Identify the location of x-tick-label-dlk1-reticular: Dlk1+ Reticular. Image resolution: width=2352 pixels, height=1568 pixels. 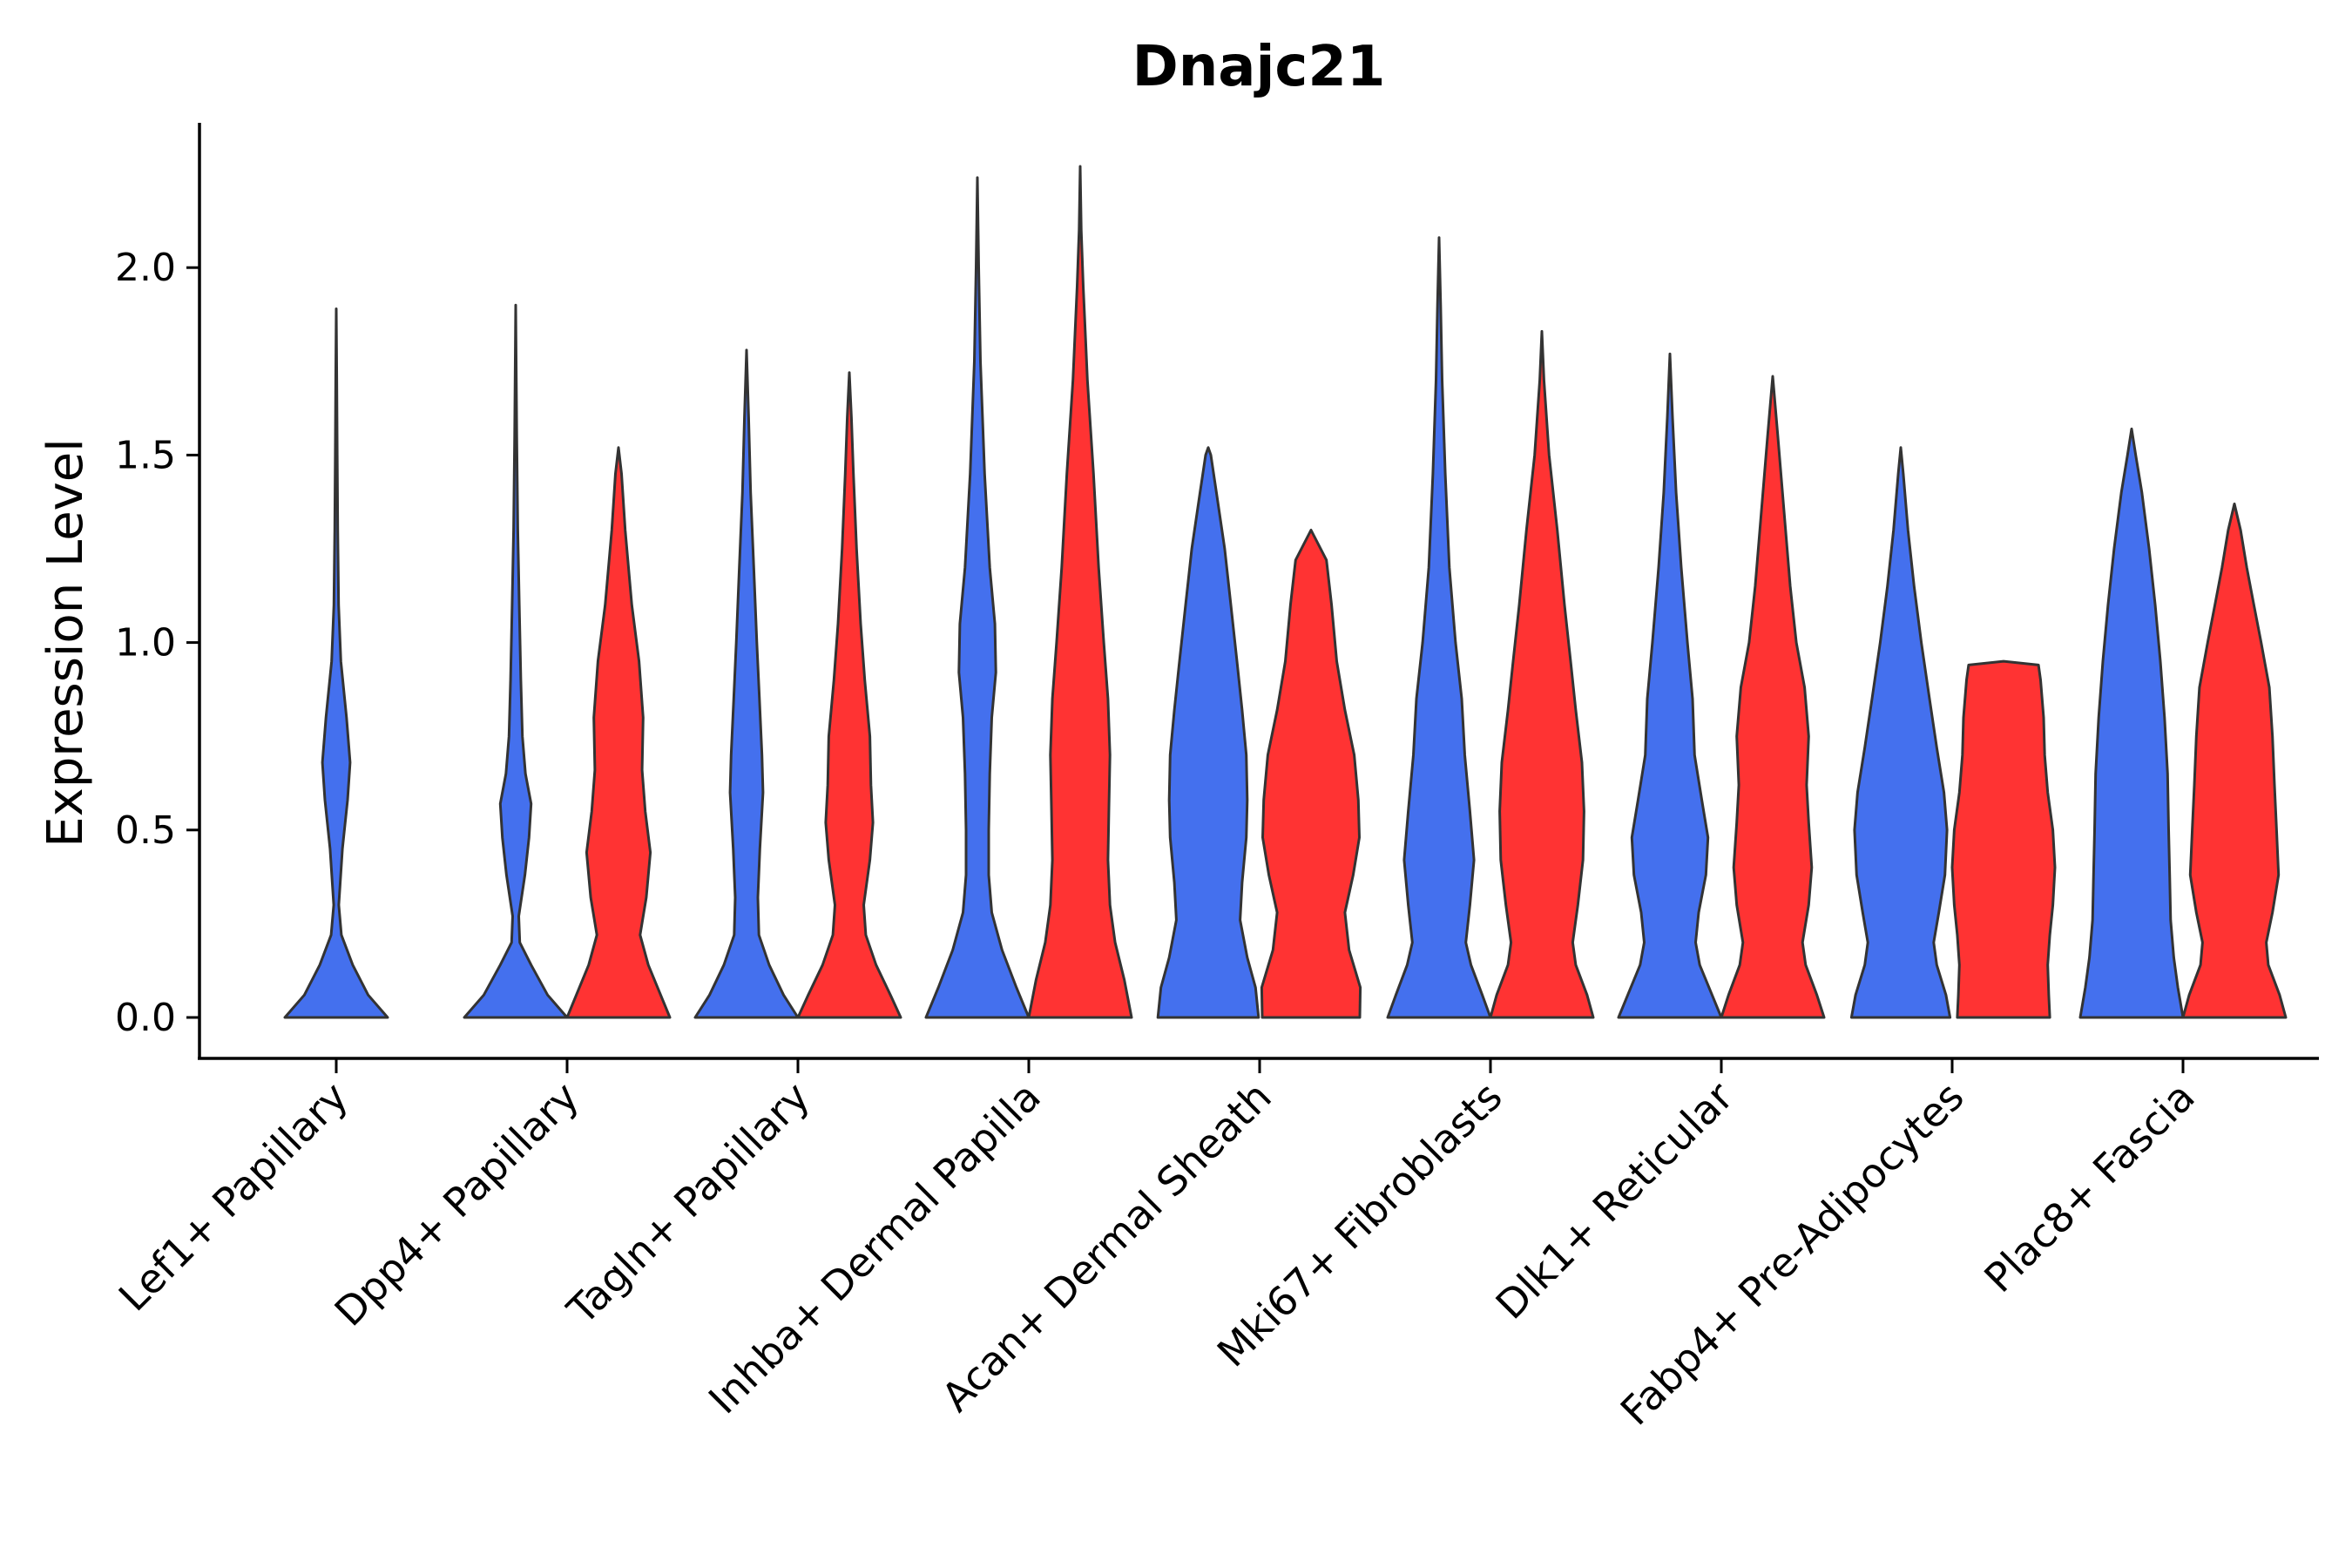
(1615, 1201).